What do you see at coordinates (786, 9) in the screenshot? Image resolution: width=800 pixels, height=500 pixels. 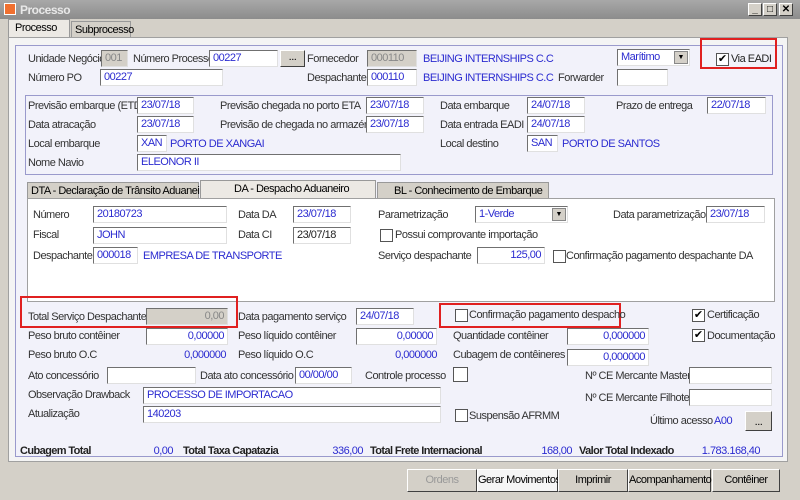 I see `close-button: ✕` at bounding box center [786, 9].